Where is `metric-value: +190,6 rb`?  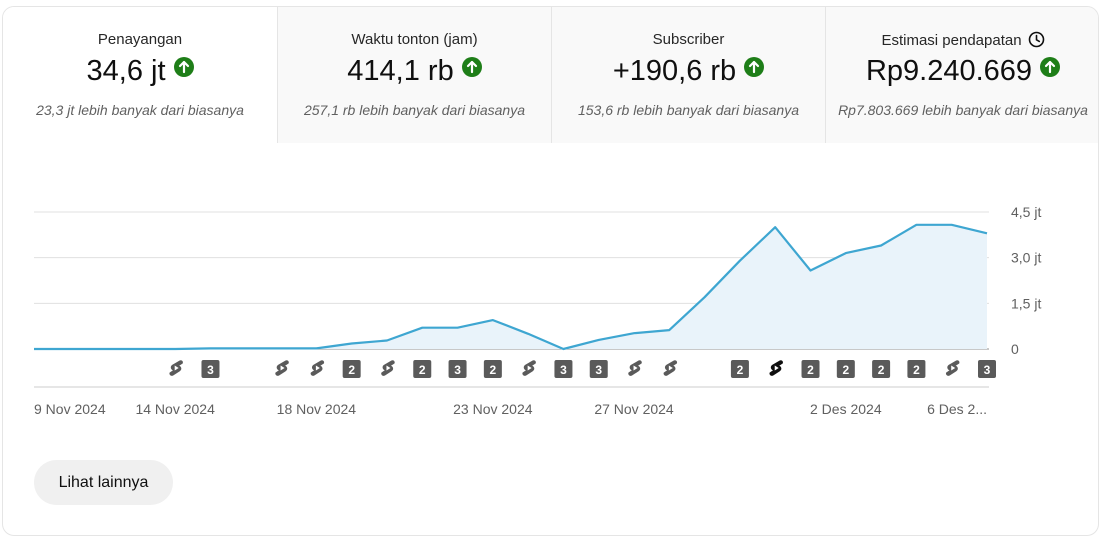
metric-value: +190,6 rb is located at coordinates (688, 71).